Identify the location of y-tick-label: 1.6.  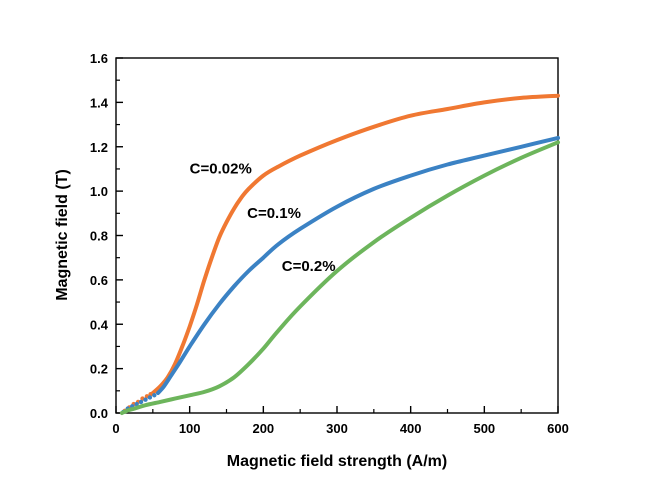
(99, 58).